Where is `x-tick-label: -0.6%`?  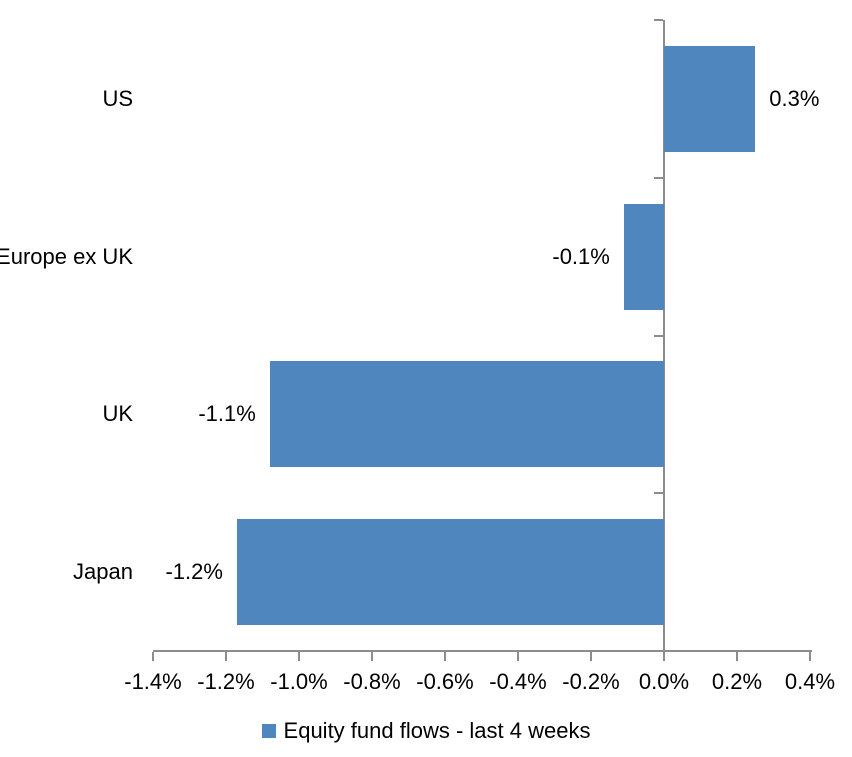
x-tick-label: -0.6% is located at coordinates (445, 681).